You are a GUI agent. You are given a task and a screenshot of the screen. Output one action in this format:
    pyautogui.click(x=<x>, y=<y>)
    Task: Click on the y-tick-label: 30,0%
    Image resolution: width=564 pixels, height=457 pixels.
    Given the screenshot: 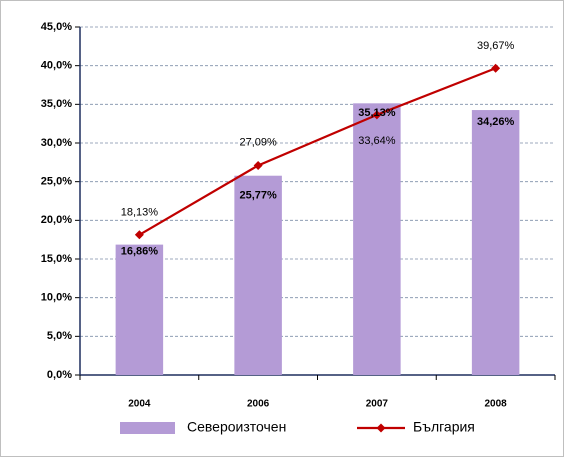 What is the action you would take?
    pyautogui.click(x=56, y=143)
    